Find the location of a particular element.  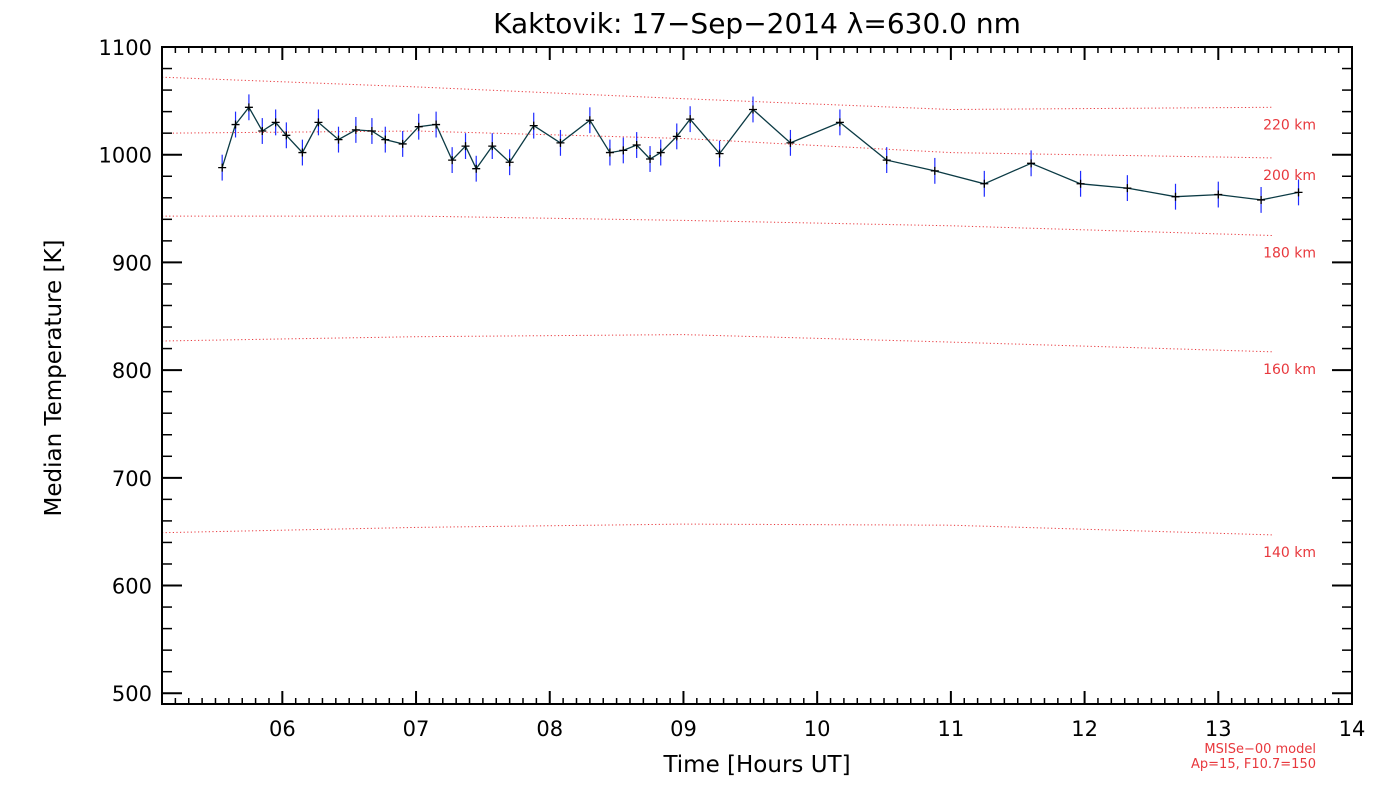

y-tick-label: 600 is located at coordinates (132, 587).